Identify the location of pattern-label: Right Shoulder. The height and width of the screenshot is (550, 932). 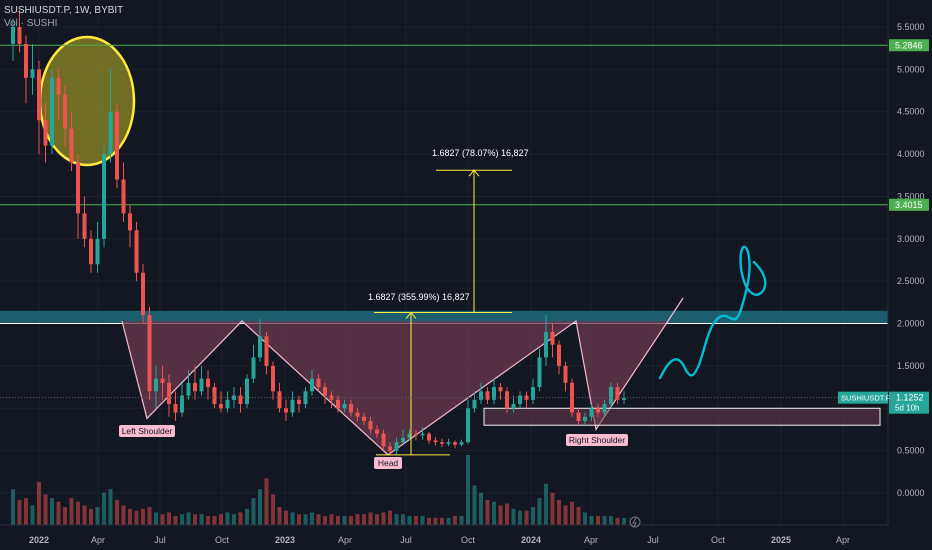
(597, 440).